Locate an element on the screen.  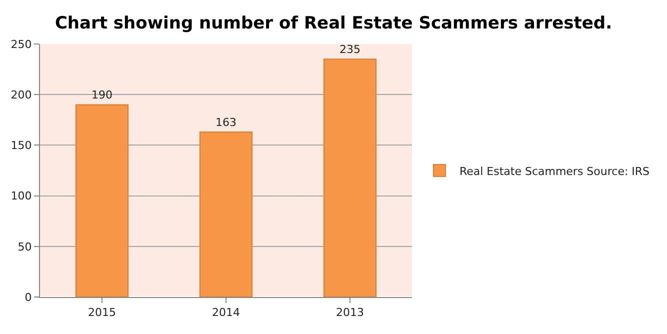
data-label: 163 is located at coordinates (226, 123).